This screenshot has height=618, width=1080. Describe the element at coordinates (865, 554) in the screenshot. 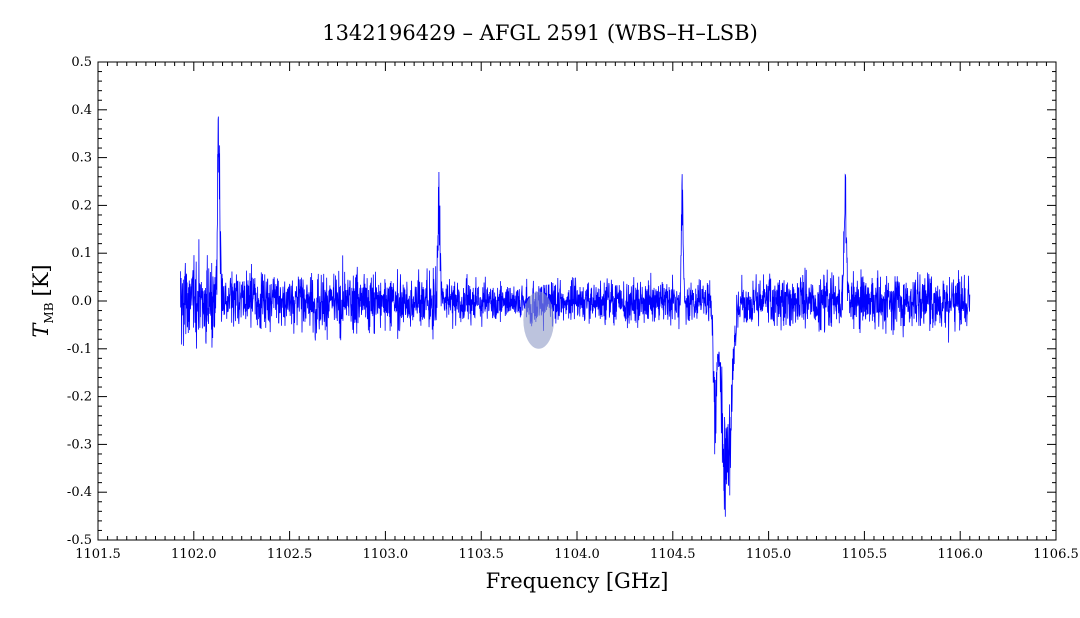

I see `x-tick-label: 1105.5` at that location.